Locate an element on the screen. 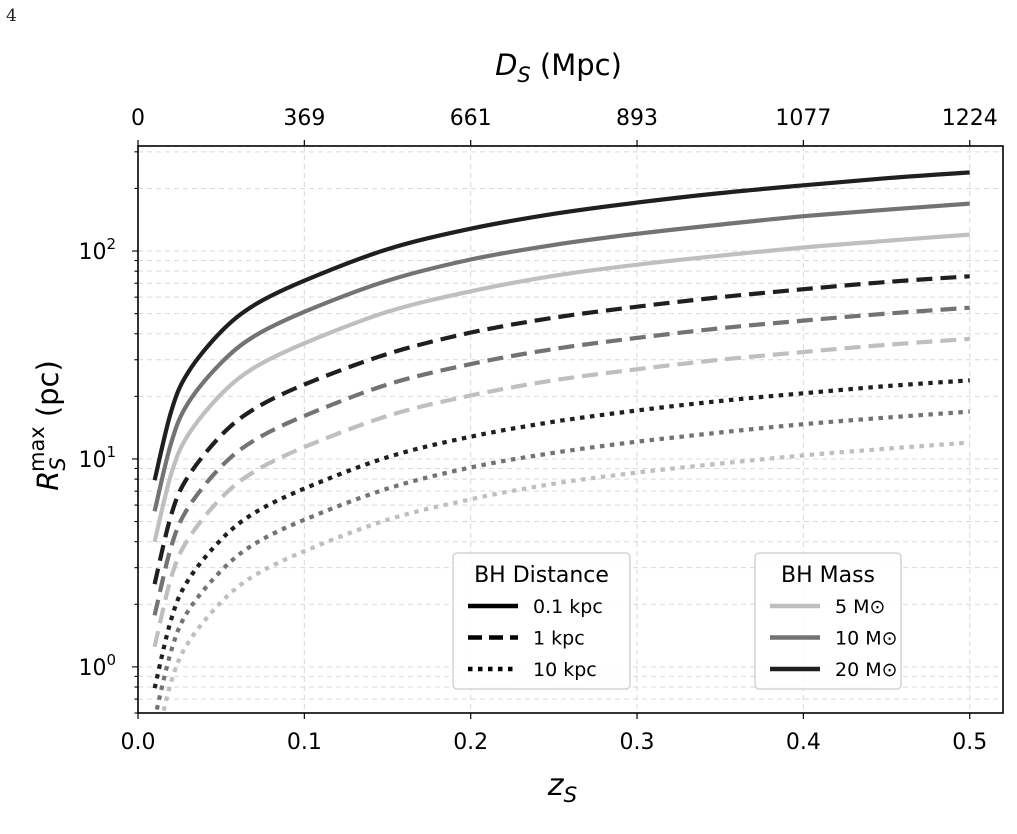  y-tick-label: 10² is located at coordinates (97, 250).